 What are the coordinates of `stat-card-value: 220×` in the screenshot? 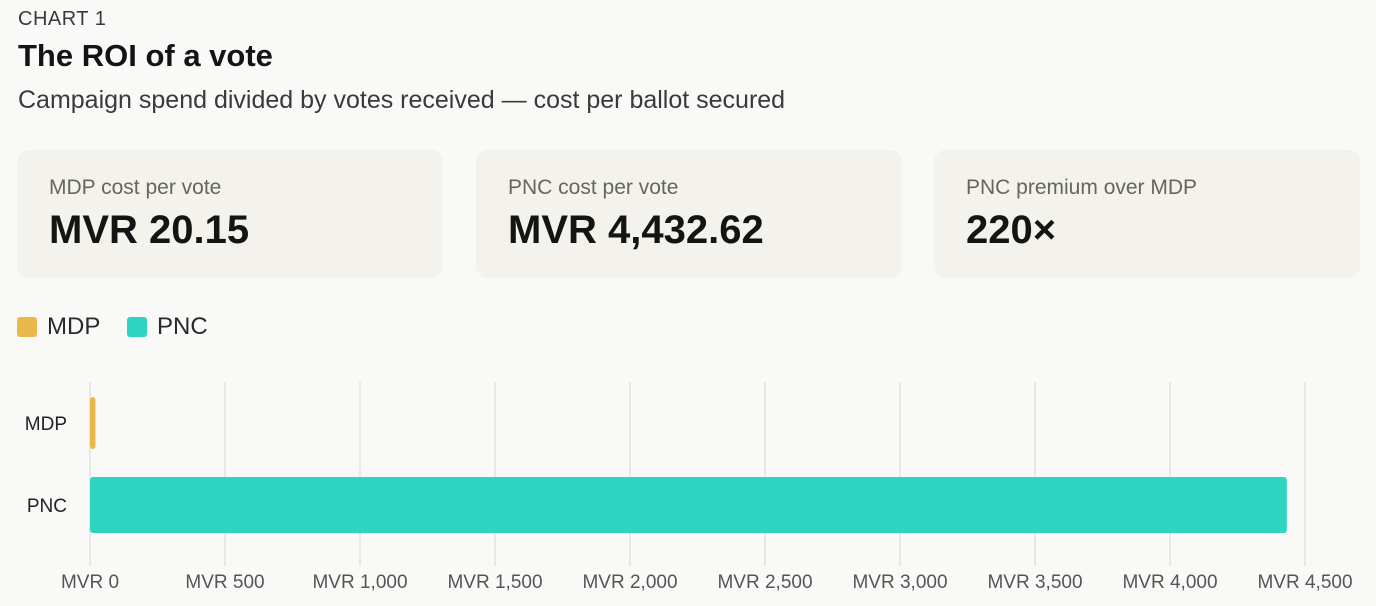 It's located at (1011, 230).